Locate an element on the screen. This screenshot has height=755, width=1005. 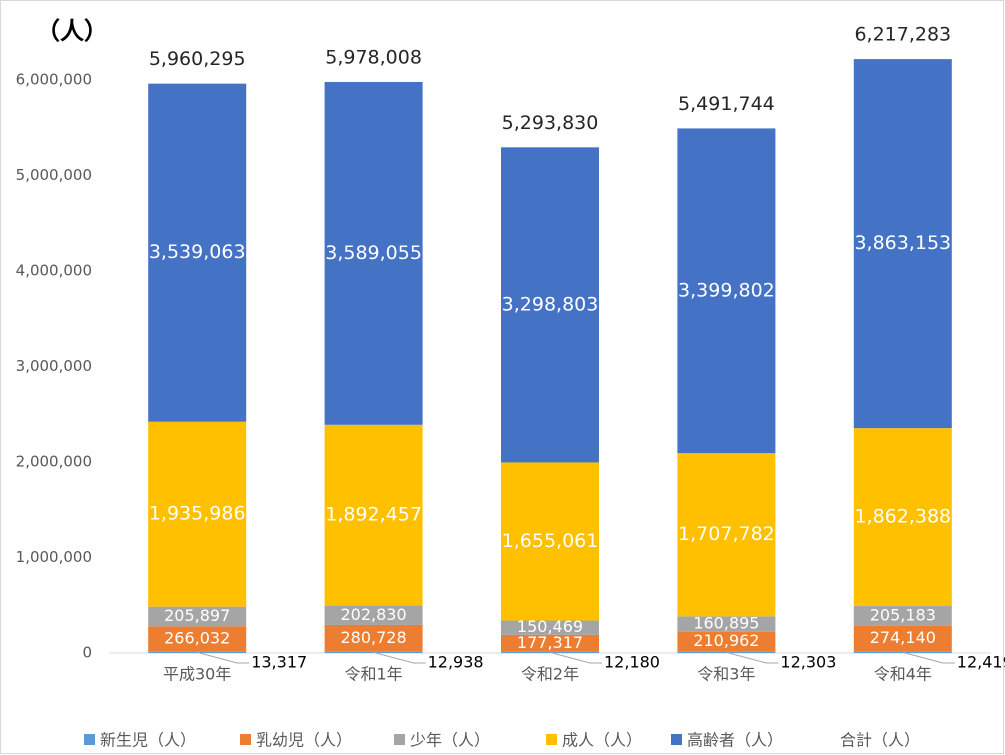
data-label: 1,862,388 is located at coordinates (902, 517).